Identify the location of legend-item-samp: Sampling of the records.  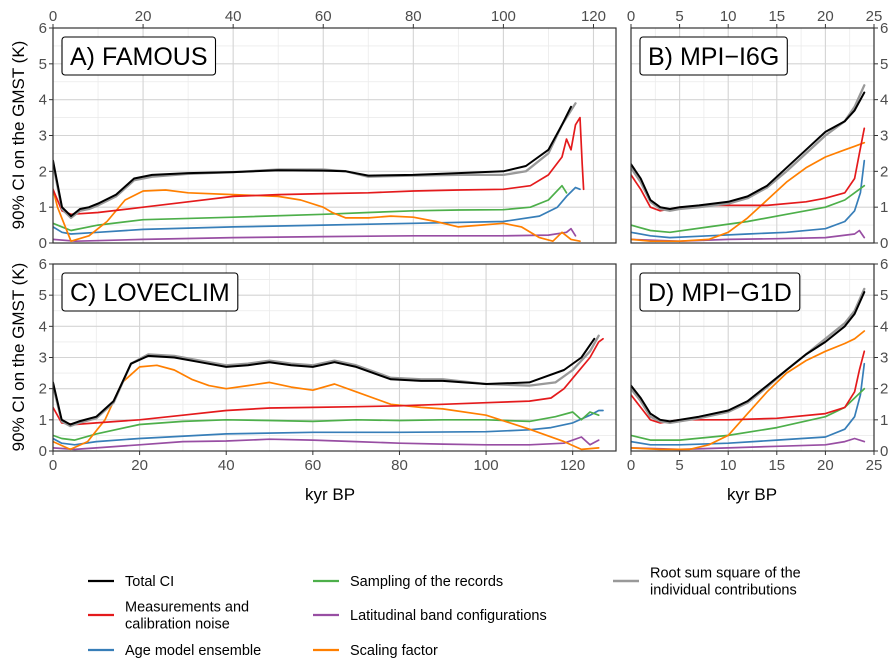
(408, 582).